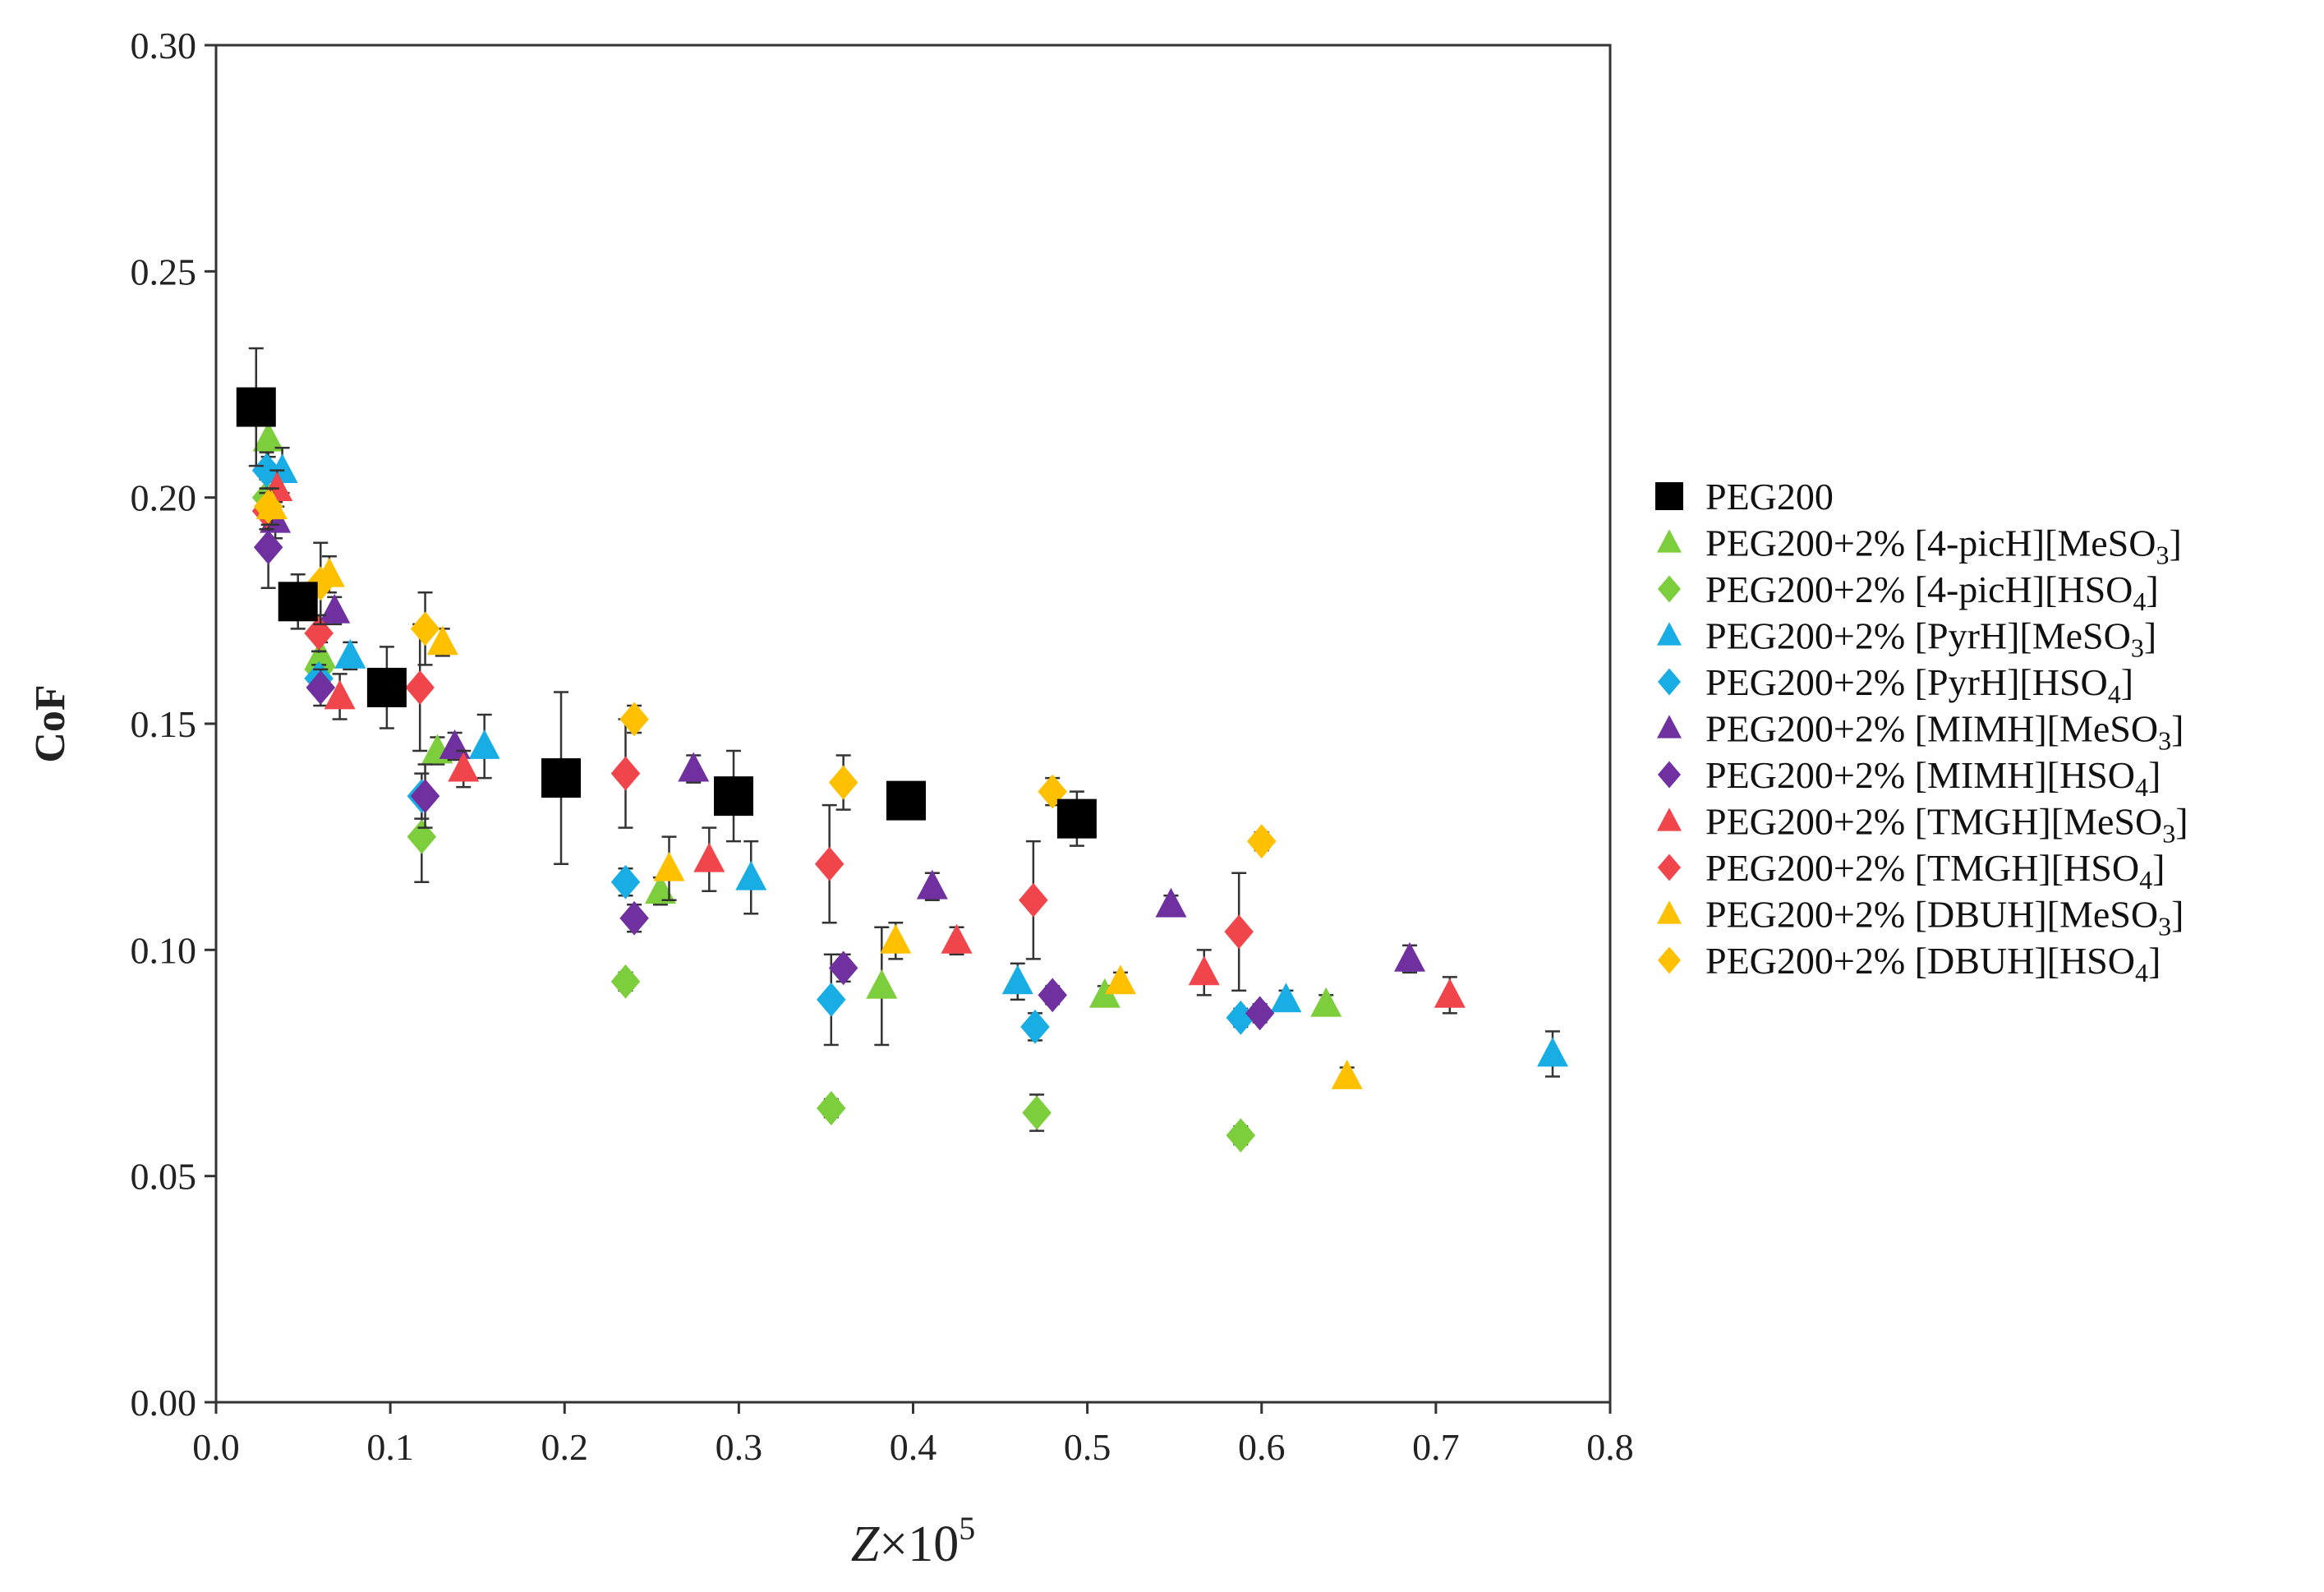 This screenshot has height=1592, width=2324. What do you see at coordinates (390, 1447) in the screenshot?
I see `x-tick-label: 0.1` at bounding box center [390, 1447].